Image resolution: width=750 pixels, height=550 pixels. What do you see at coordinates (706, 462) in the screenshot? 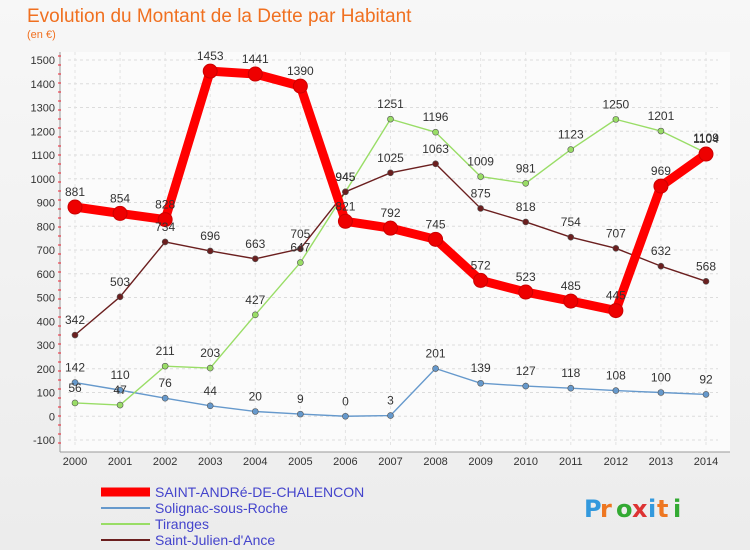
I see `x-tick-label: 2014` at bounding box center [706, 462].